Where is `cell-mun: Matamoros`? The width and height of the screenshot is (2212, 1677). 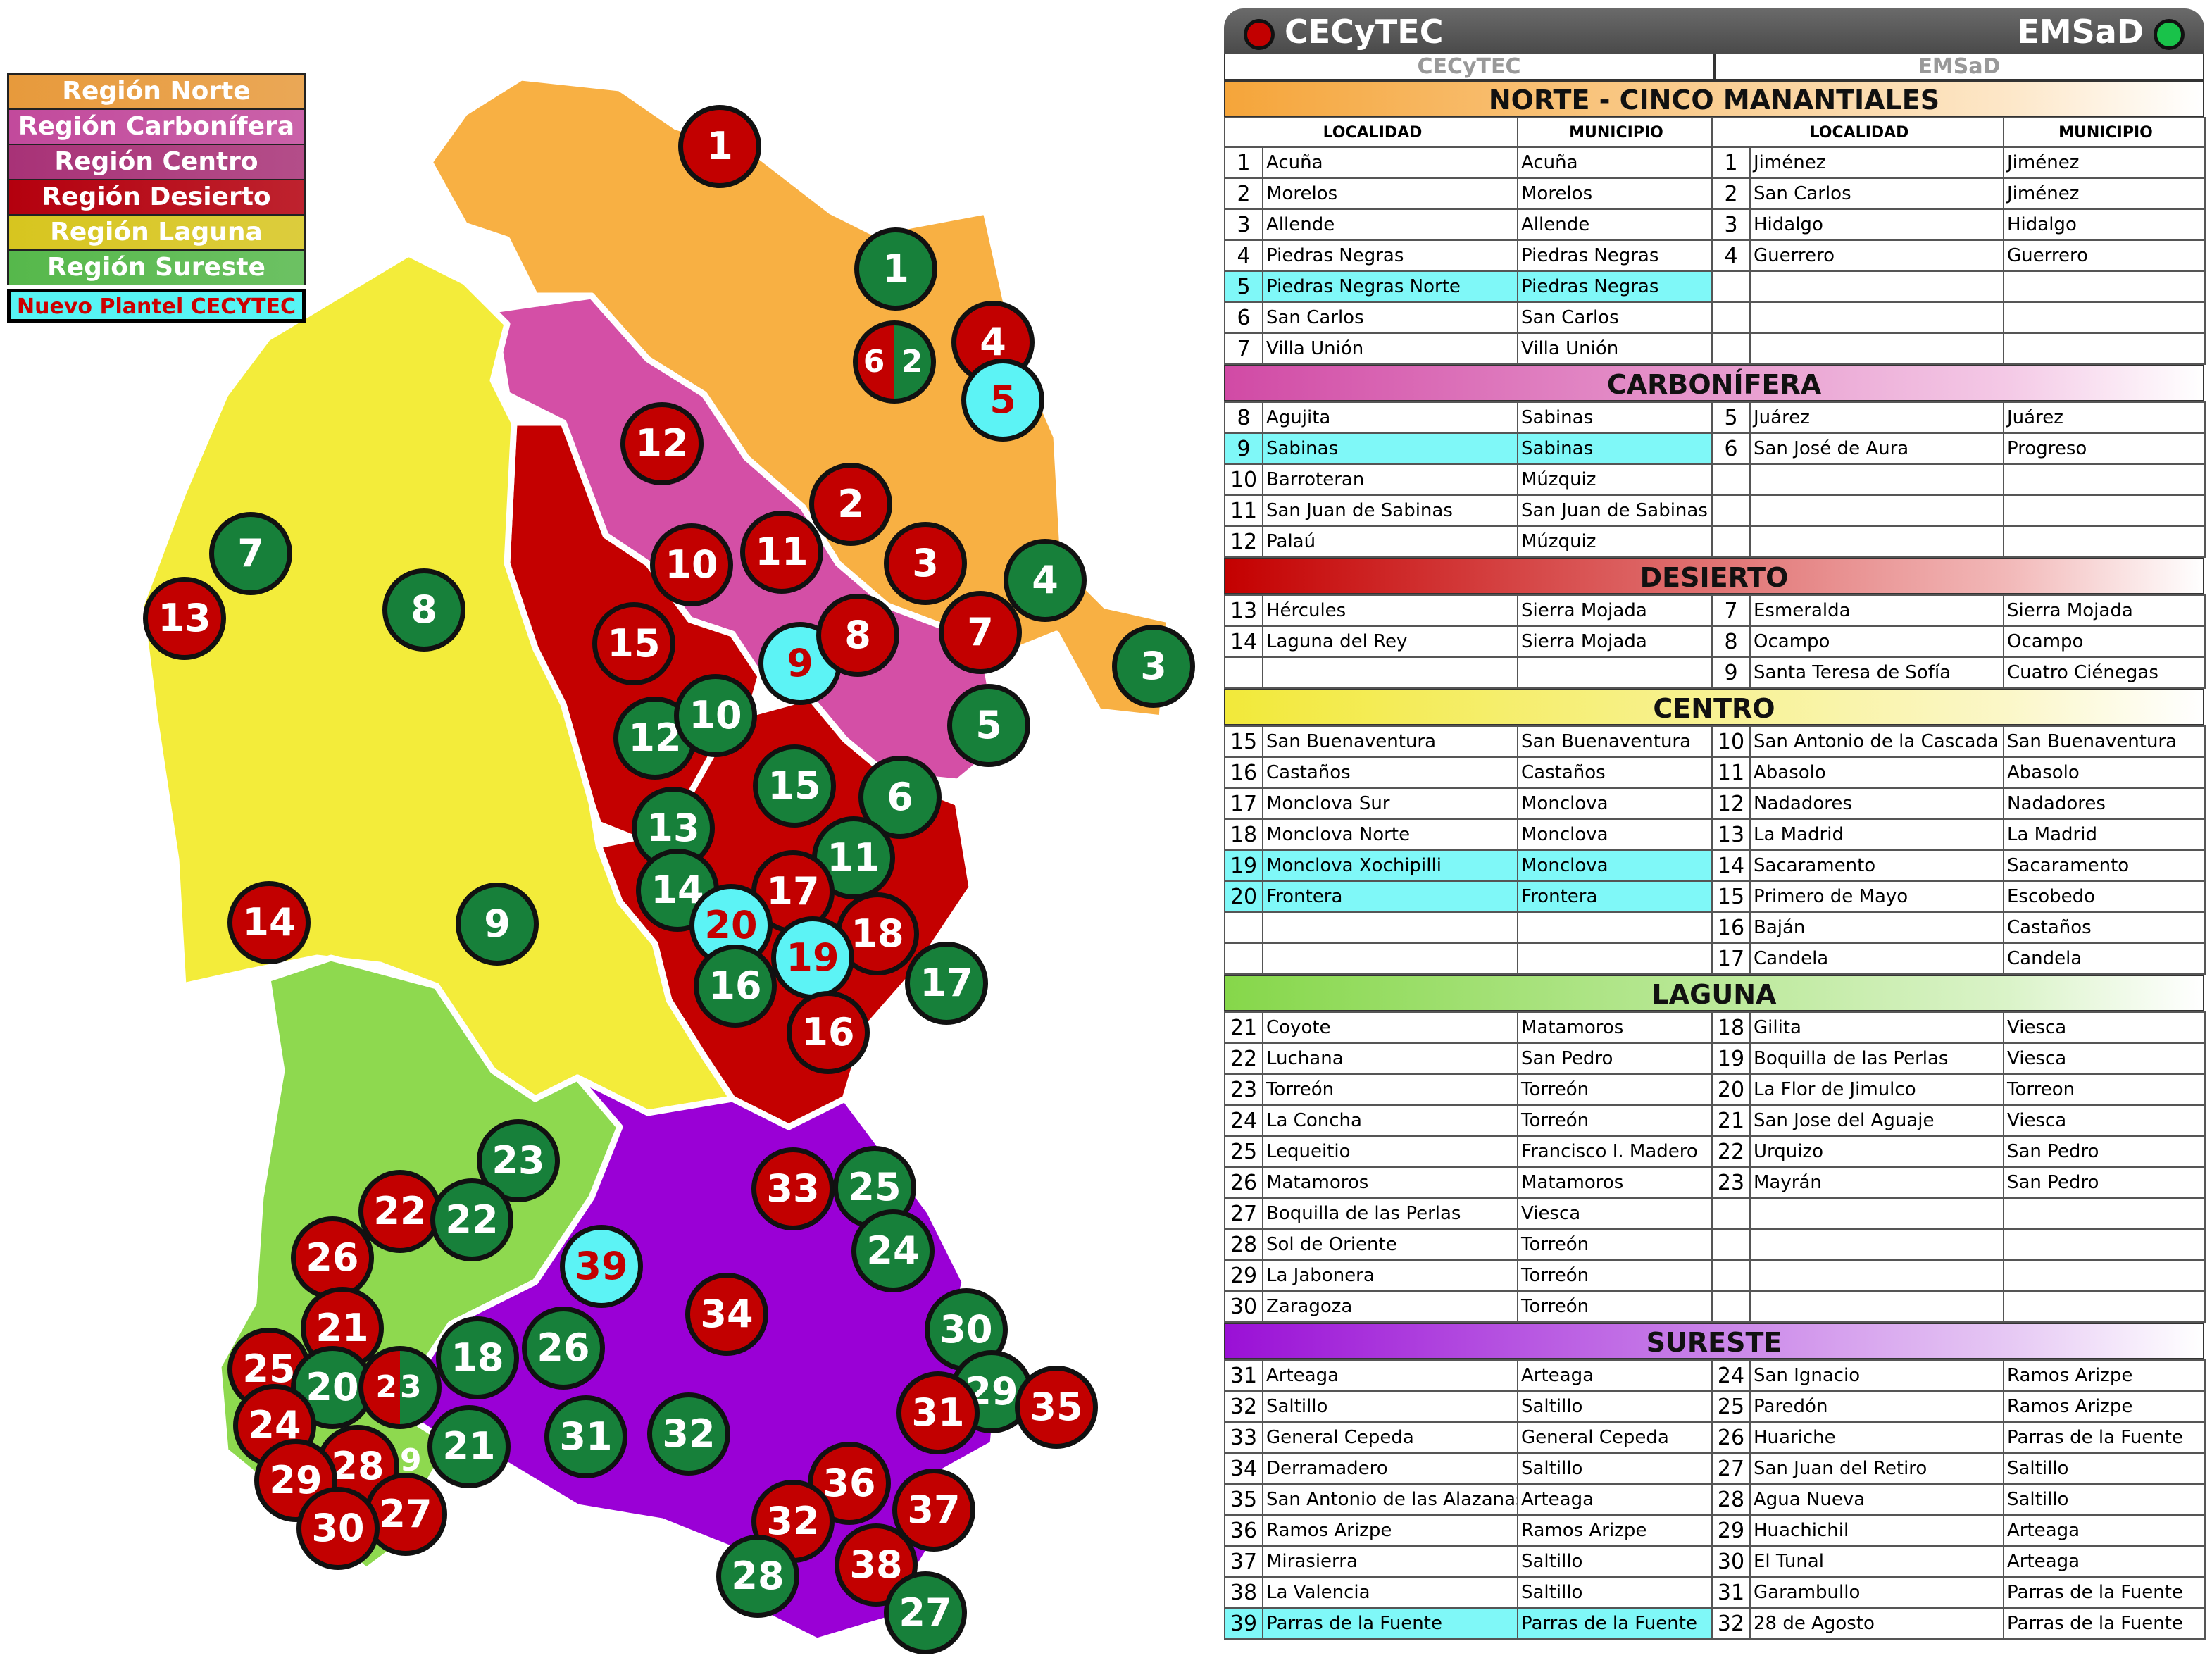 cell-mun: Matamoros is located at coordinates (1615, 1027).